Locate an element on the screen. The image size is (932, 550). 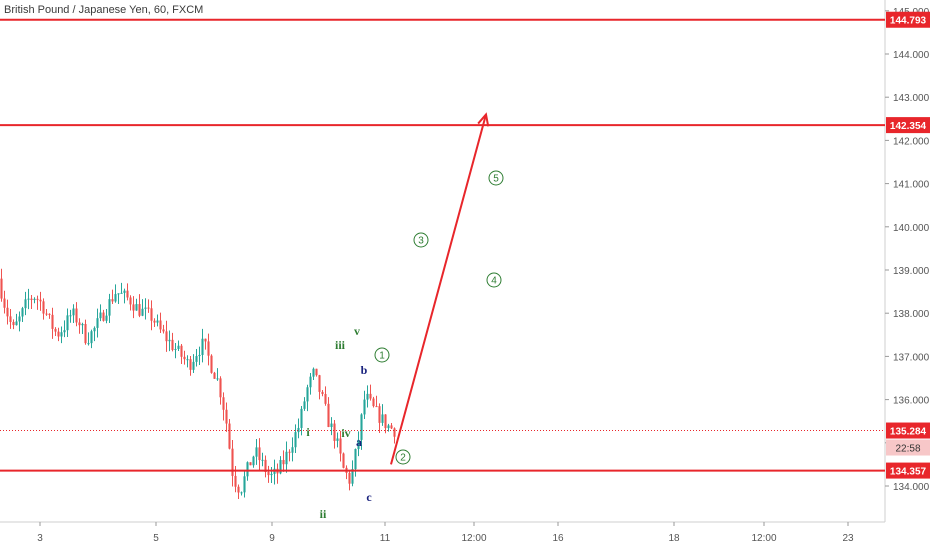
x-tick-label: 12:00 is located at coordinates (763, 538).